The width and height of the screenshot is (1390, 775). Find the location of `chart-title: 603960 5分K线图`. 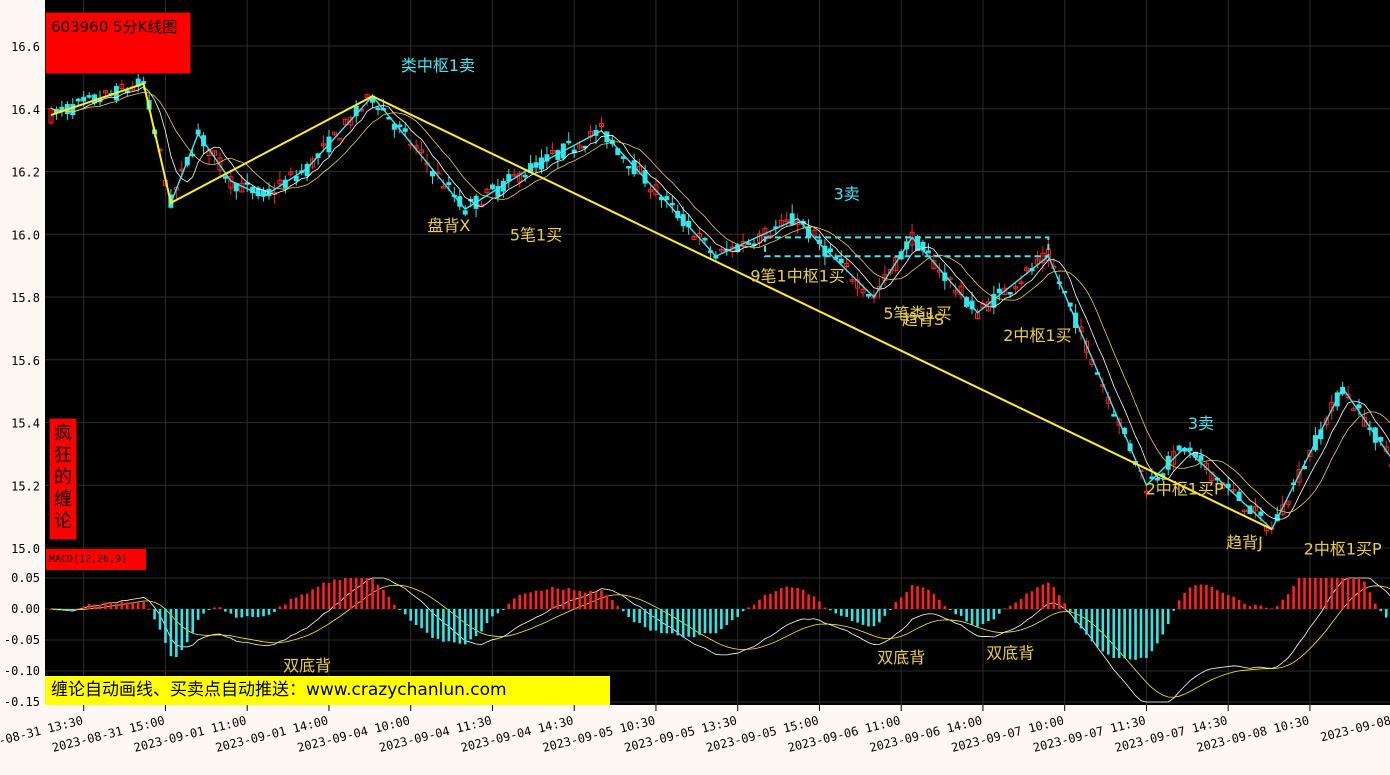

chart-title: 603960 5分K线图 is located at coordinates (118, 43).